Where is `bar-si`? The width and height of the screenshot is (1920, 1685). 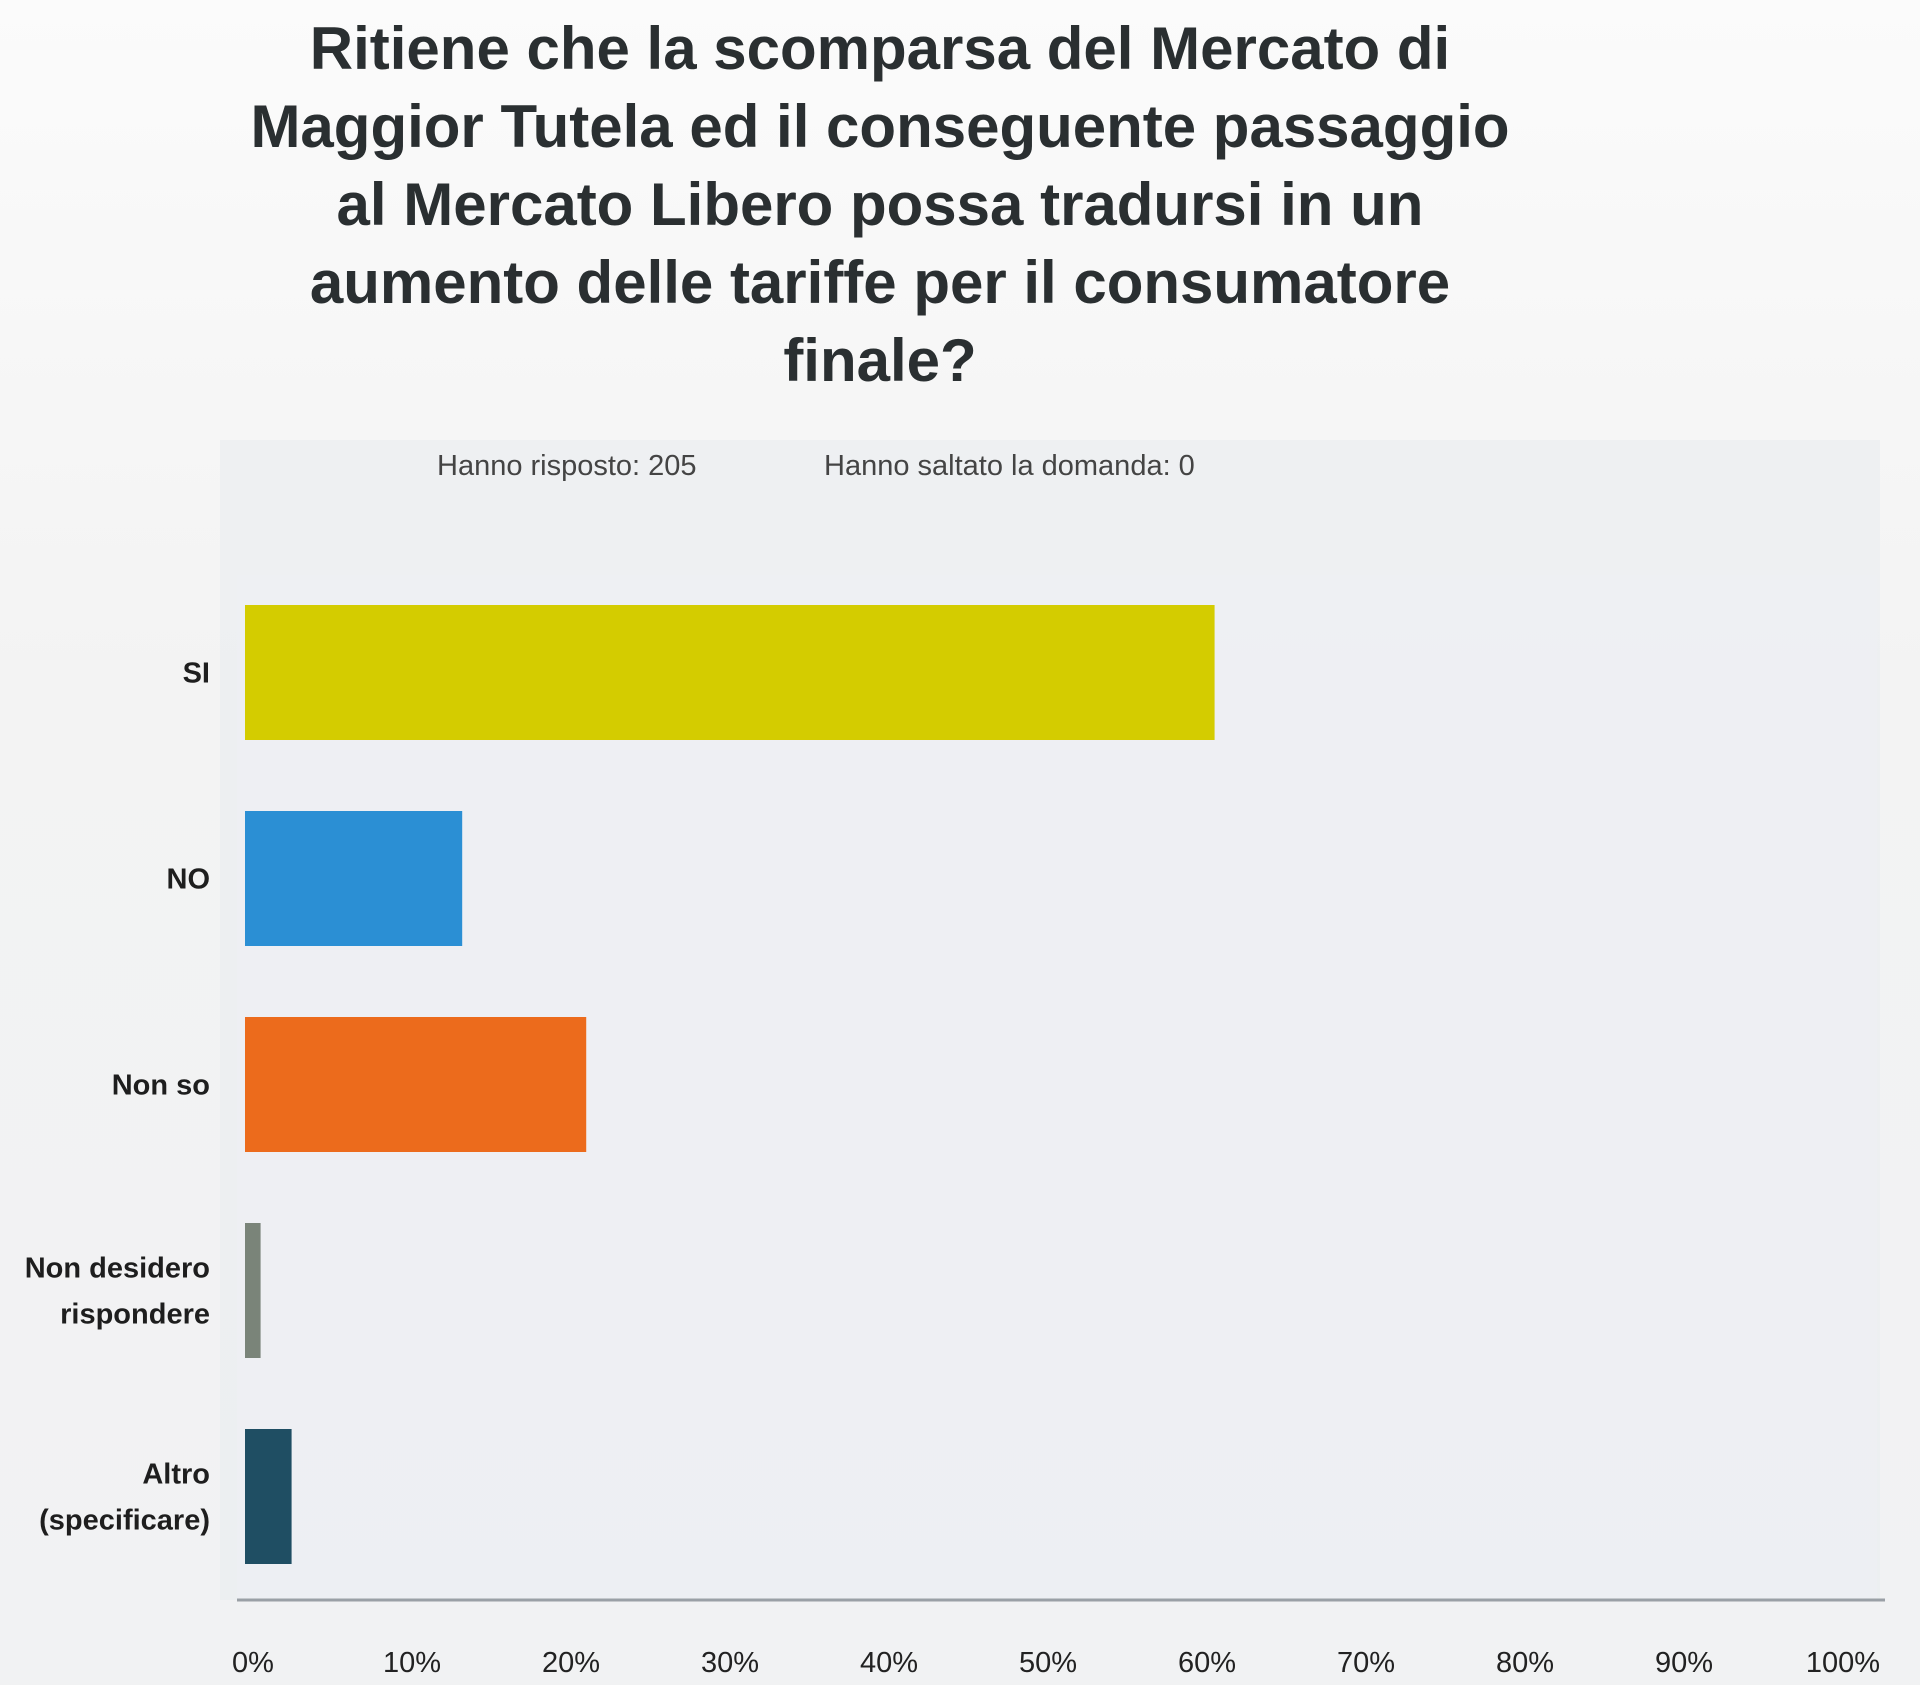
bar-si is located at coordinates (730, 672).